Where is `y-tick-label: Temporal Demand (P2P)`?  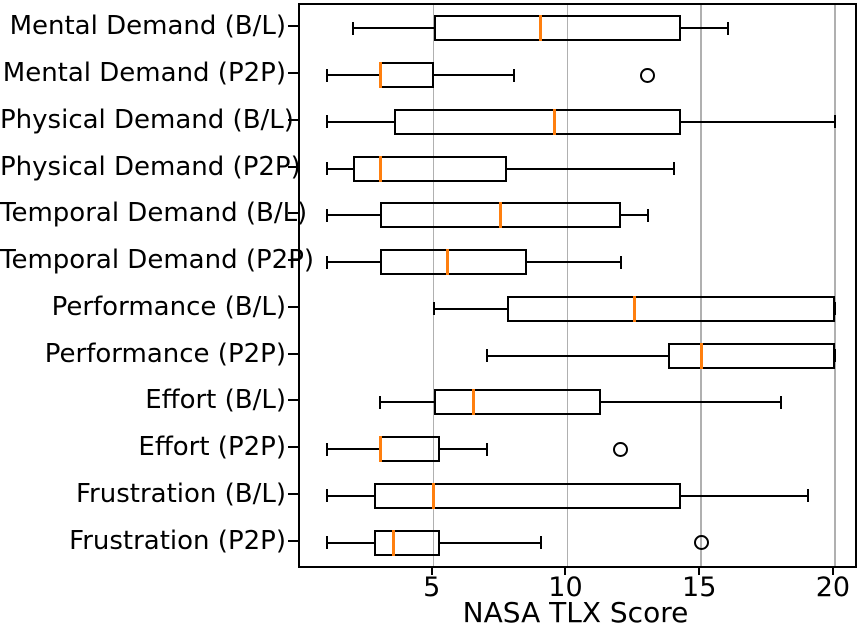 y-tick-label: Temporal Demand (P2P) is located at coordinates (157, 260).